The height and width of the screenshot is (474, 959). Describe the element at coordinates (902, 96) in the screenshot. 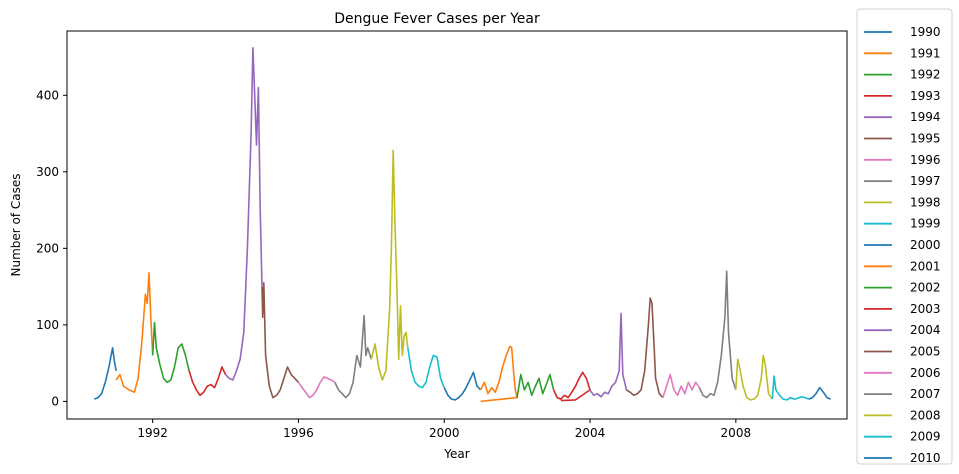

I see `legend-entry-1993: 1993` at that location.